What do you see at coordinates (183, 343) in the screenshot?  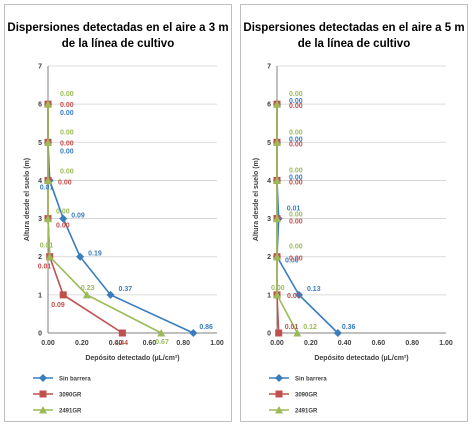 I see `x-tick-label: 0.80` at bounding box center [183, 343].